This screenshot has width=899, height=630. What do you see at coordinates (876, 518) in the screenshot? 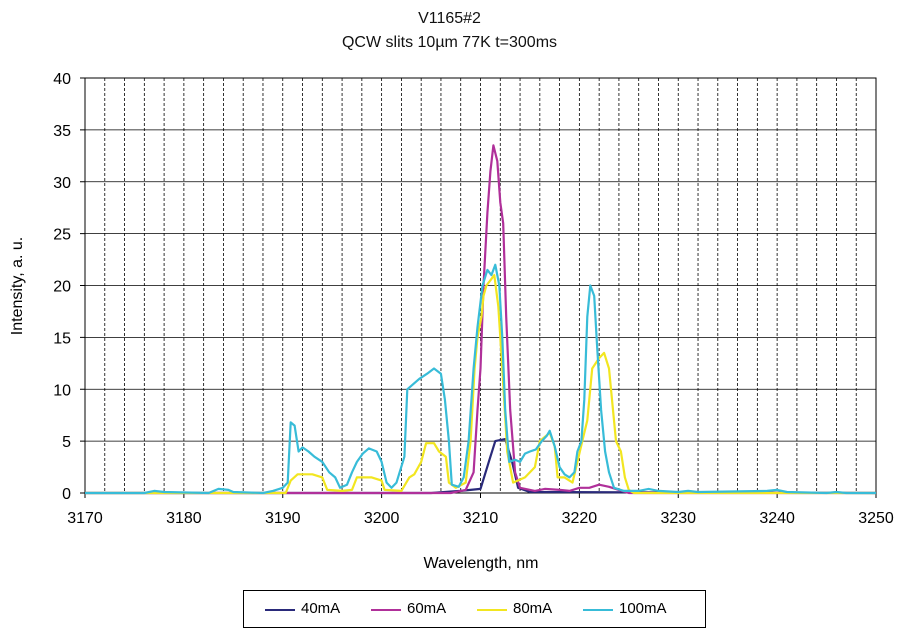
I see `x-tick-label: 3250` at bounding box center [876, 518].